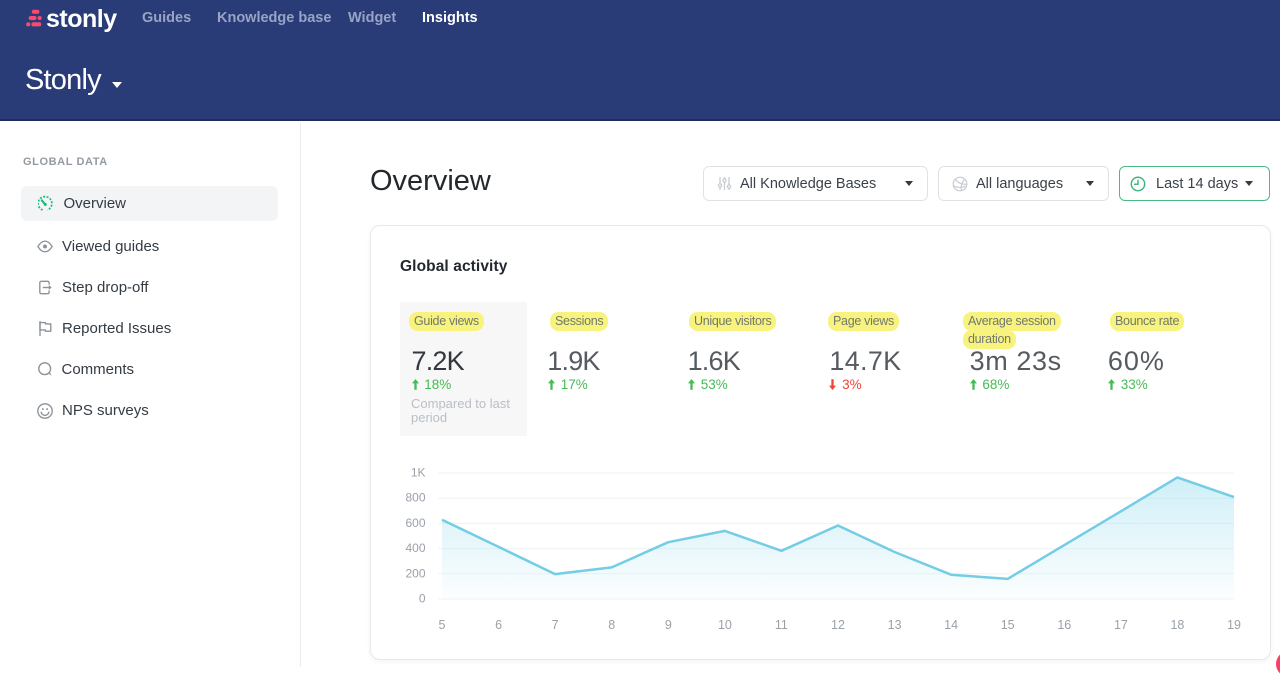  I want to click on svg-text: 200, so click(415, 573).